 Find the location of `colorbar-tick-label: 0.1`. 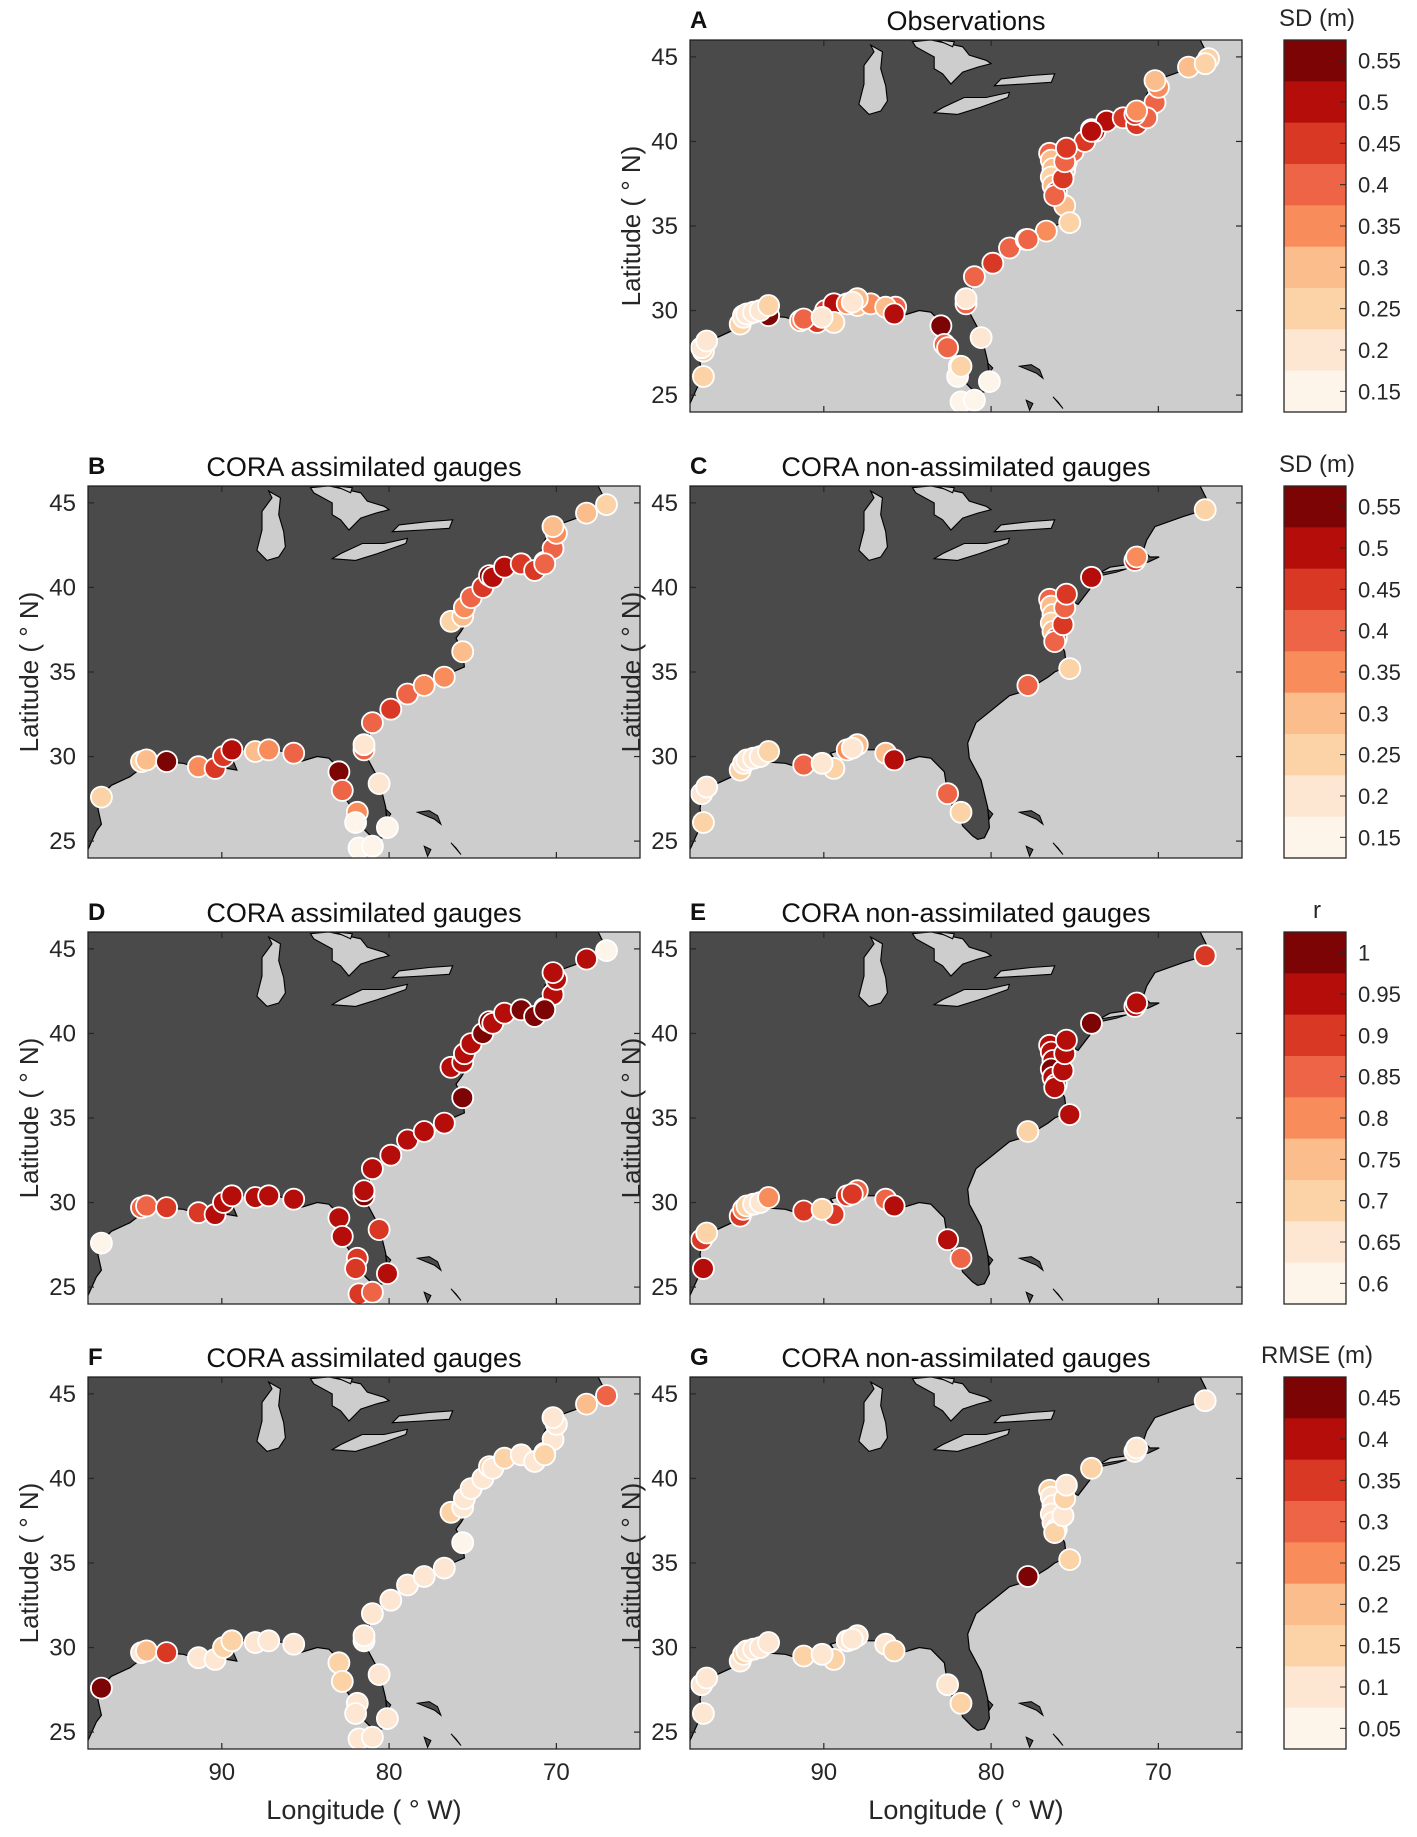

colorbar-tick-label: 0.1 is located at coordinates (1373, 1687).